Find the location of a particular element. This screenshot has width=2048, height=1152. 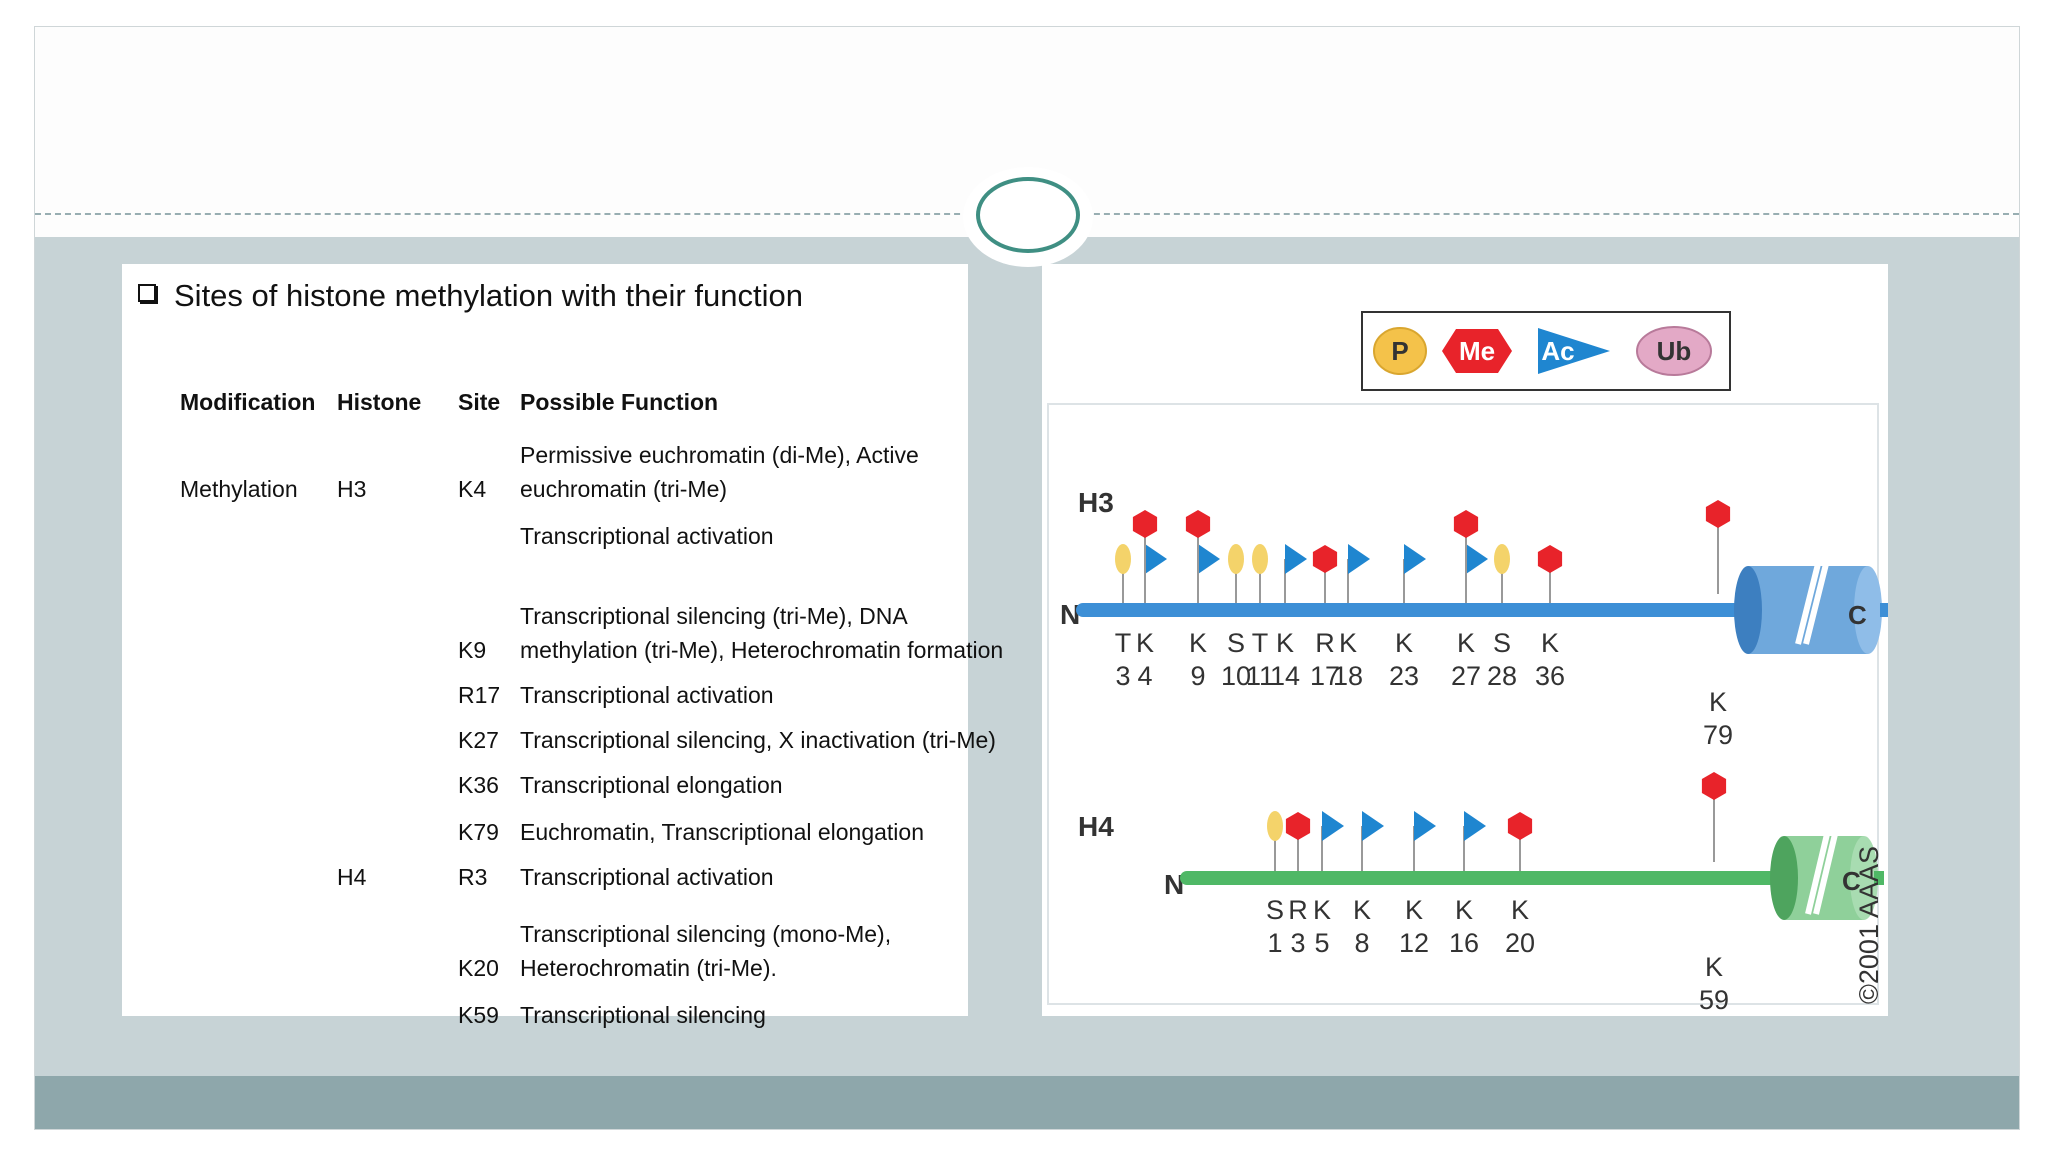

h4-core is located at coordinates (1827, 874).